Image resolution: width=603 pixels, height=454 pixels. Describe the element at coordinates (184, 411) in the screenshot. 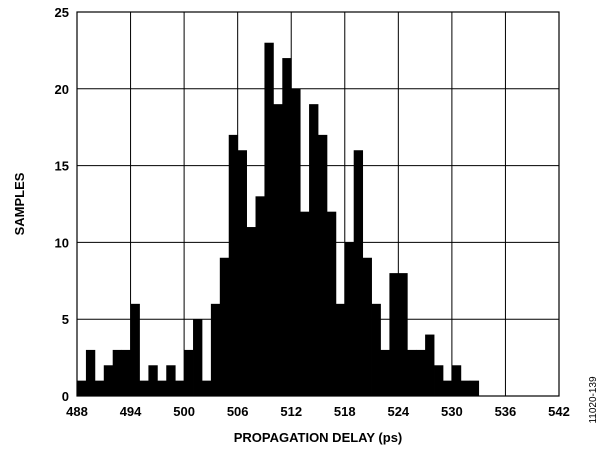

I see `x-tick-label: 500` at that location.